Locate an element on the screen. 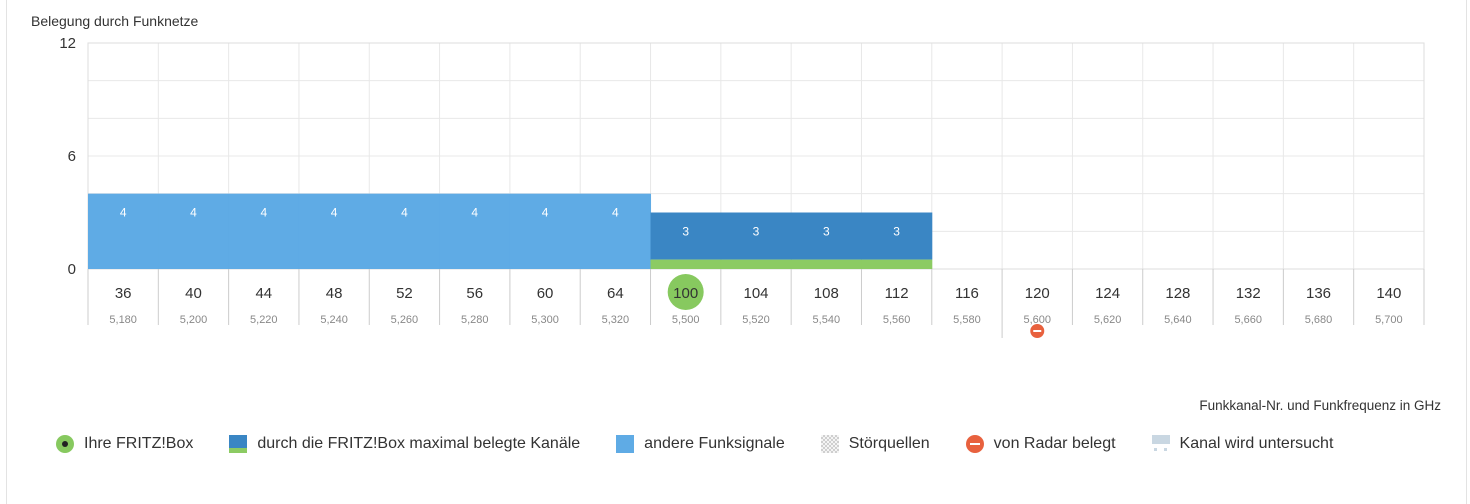 The image size is (1470, 504). legend-item-fritzbox: Ihre FRITZ!Box is located at coordinates (124, 444).